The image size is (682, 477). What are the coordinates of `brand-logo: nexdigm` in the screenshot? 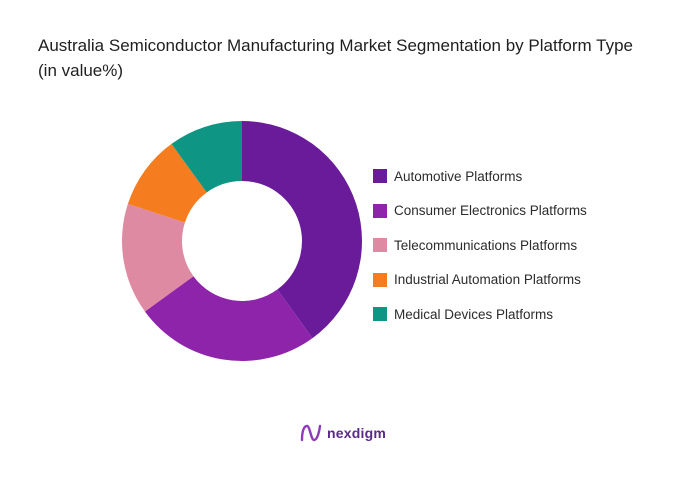 It's located at (343, 433).